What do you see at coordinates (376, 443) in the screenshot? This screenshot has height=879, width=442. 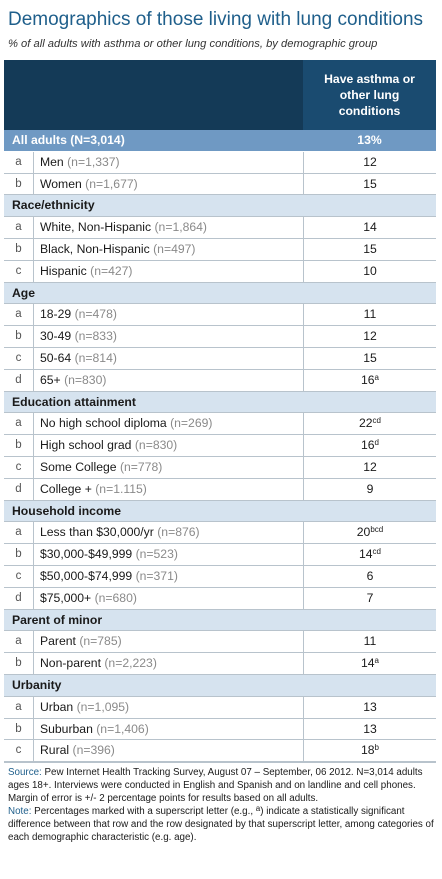 I see `significance-superscript: d` at bounding box center [376, 443].